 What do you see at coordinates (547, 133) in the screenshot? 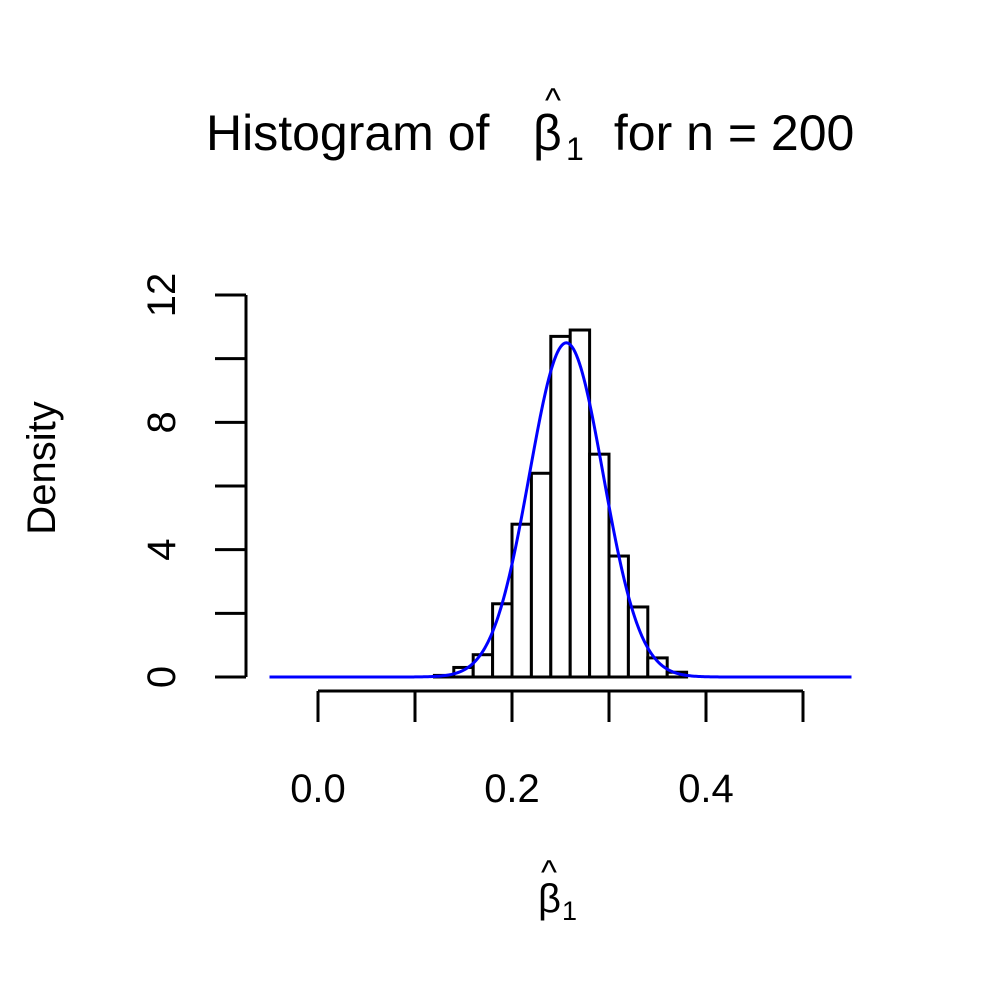
I see `title-beta-symbol: β` at bounding box center [547, 133].